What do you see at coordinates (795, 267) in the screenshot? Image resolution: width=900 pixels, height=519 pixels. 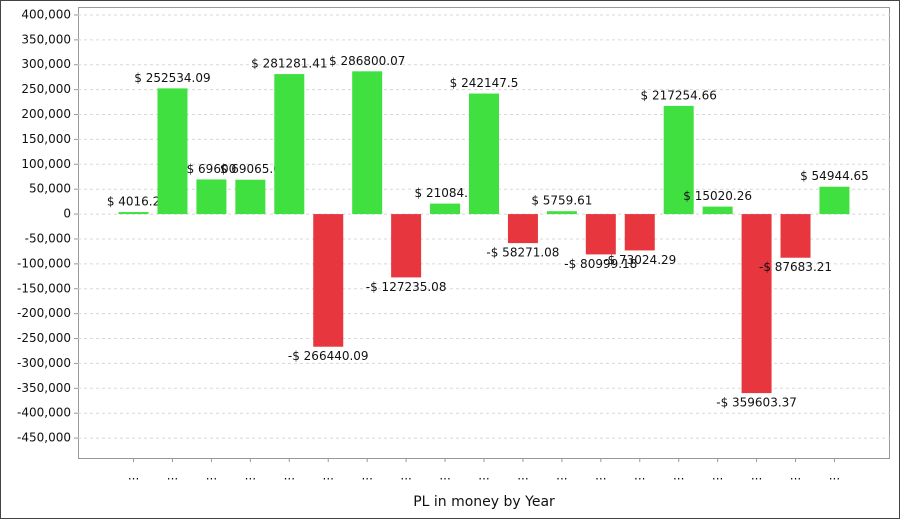 I see `value-label: -$ 87683.21` at bounding box center [795, 267].